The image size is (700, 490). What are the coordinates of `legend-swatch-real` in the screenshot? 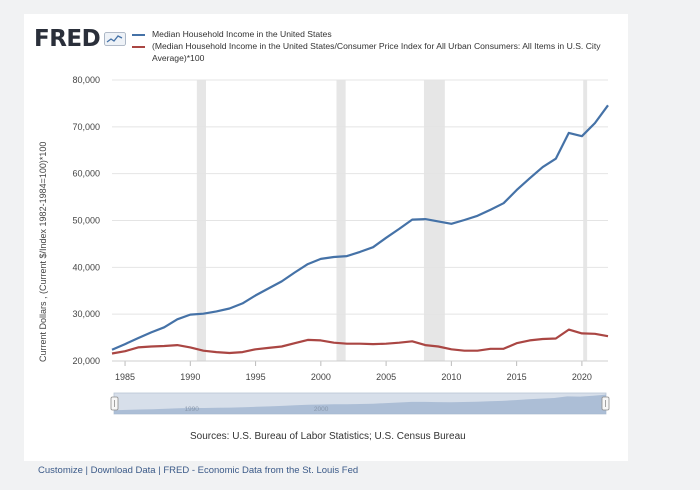 It's located at (138, 46).